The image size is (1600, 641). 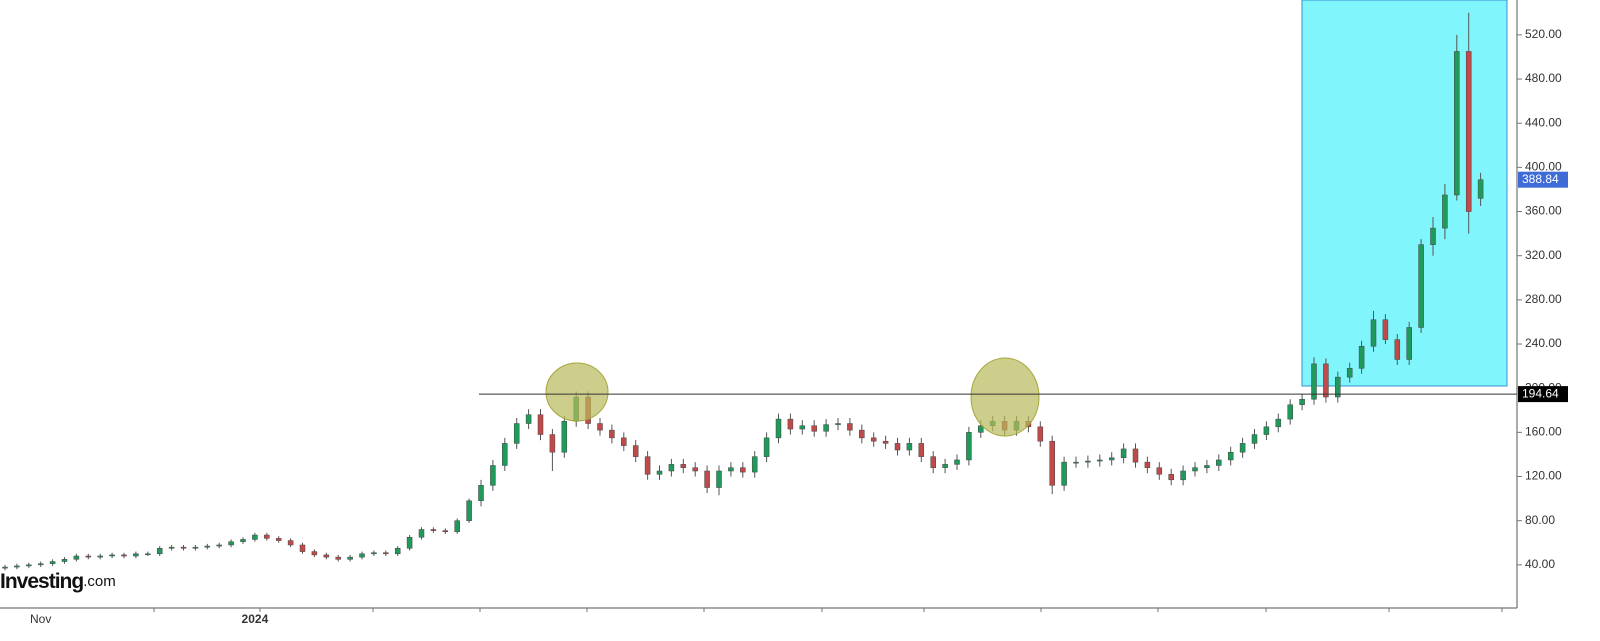 I want to click on y-tick-label: 120.00, so click(x=1543, y=476).